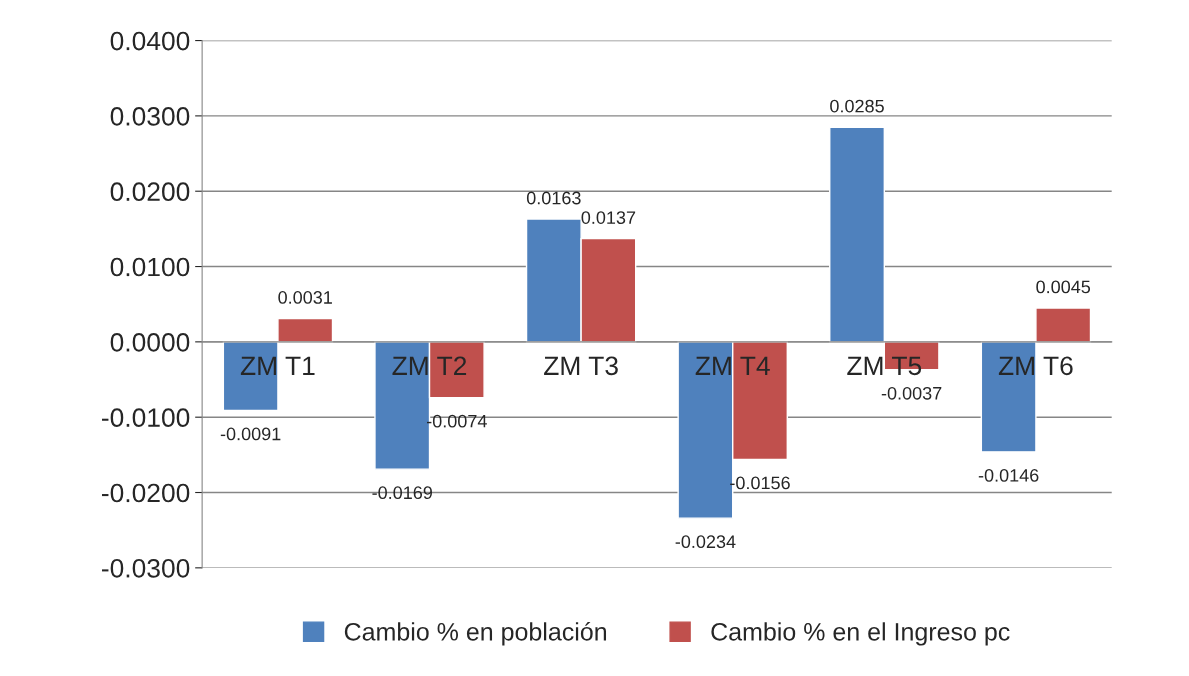  I want to click on data-label: 0.0285, so click(857, 106).